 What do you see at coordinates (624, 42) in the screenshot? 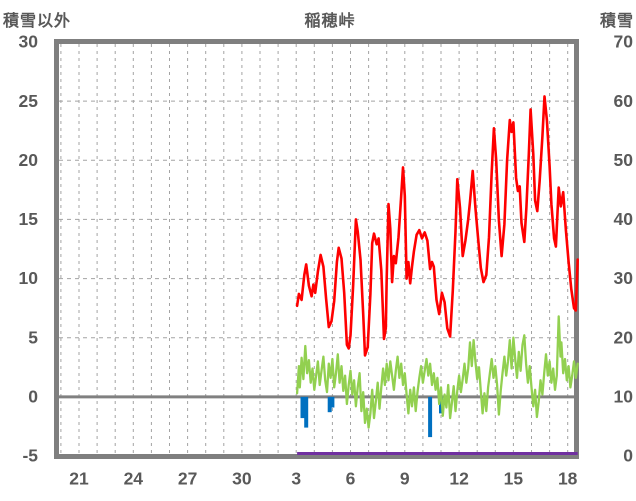
I see `y-right-tick-label: 70` at bounding box center [624, 42].